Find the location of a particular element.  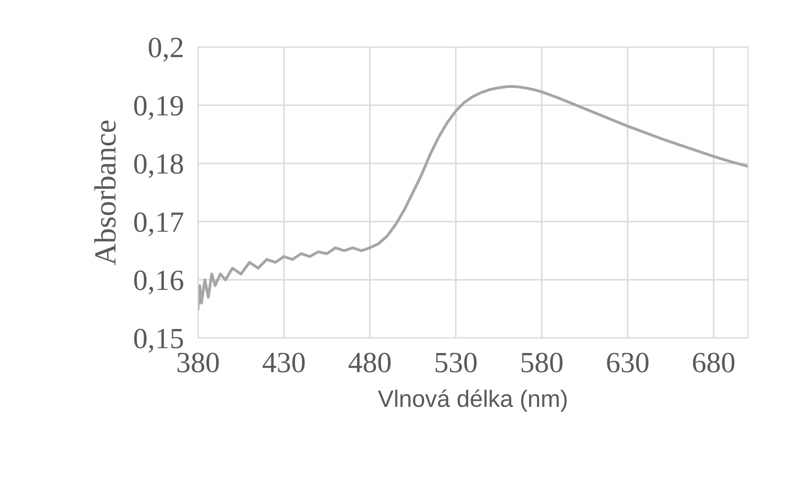

y-axis-title: Absorbance is located at coordinates (105, 193).